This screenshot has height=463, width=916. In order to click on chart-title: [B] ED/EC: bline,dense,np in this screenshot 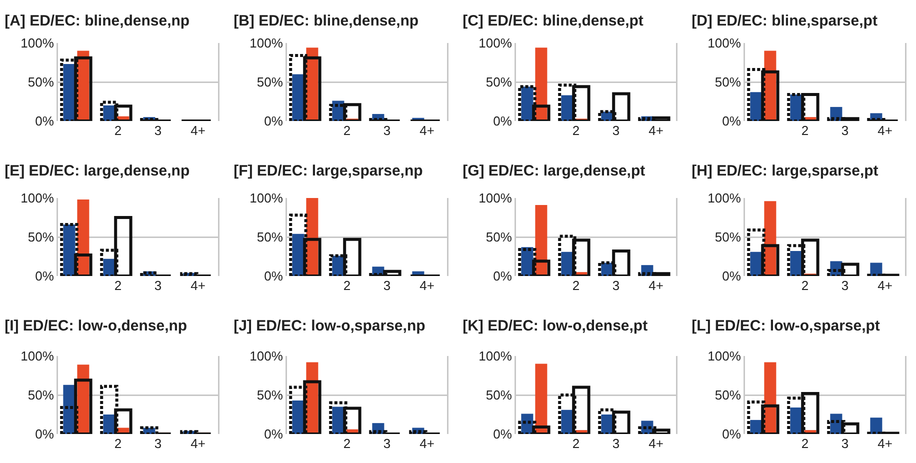, I will do `click(326, 21)`.